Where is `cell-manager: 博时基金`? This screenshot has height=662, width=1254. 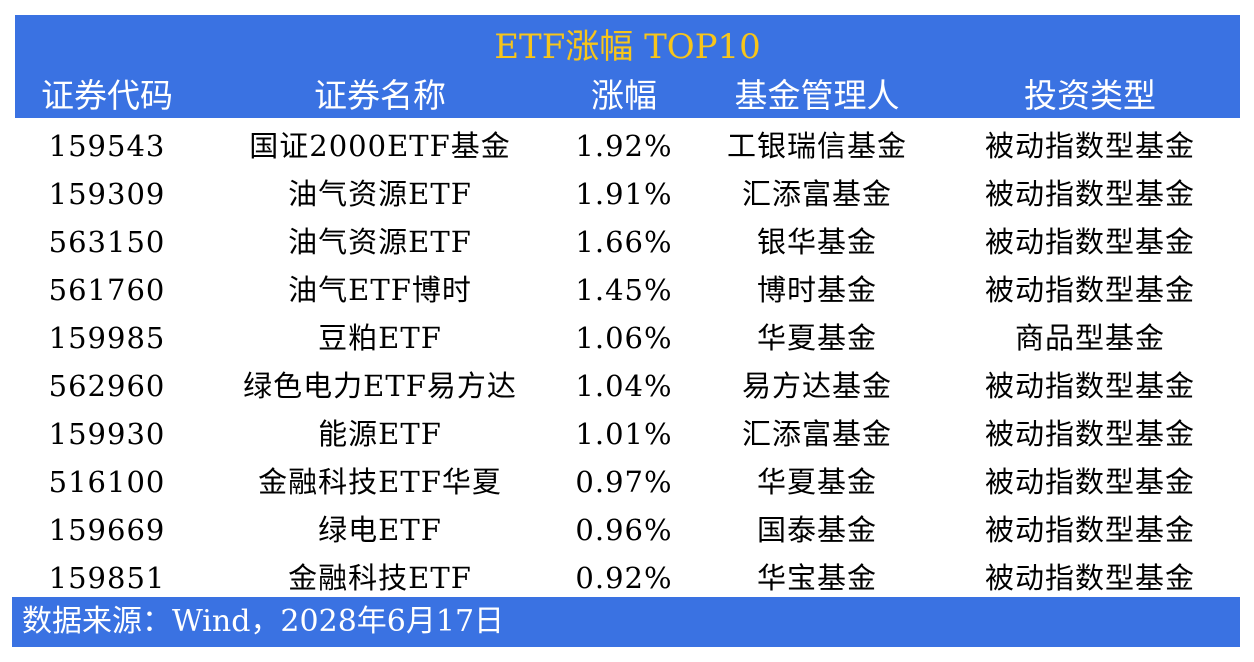 cell-manager: 博时基金 is located at coordinates (817, 290).